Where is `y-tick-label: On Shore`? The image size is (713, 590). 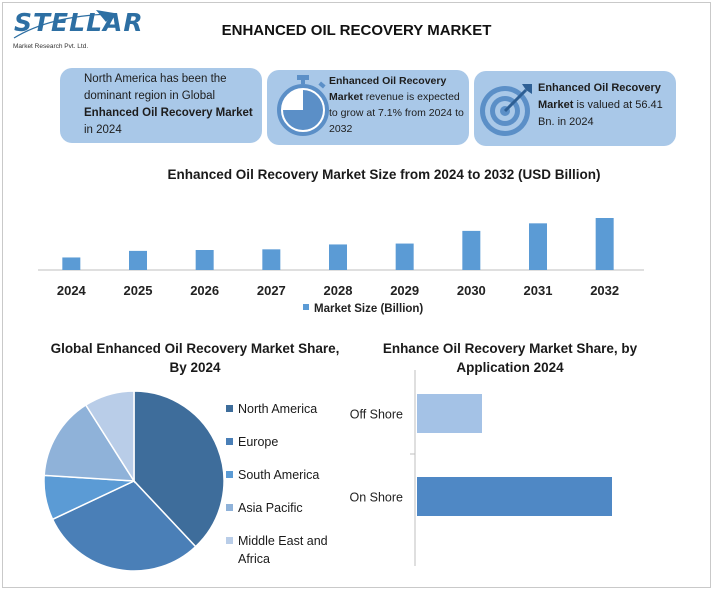 y-tick-label: On Shore is located at coordinates (376, 498).